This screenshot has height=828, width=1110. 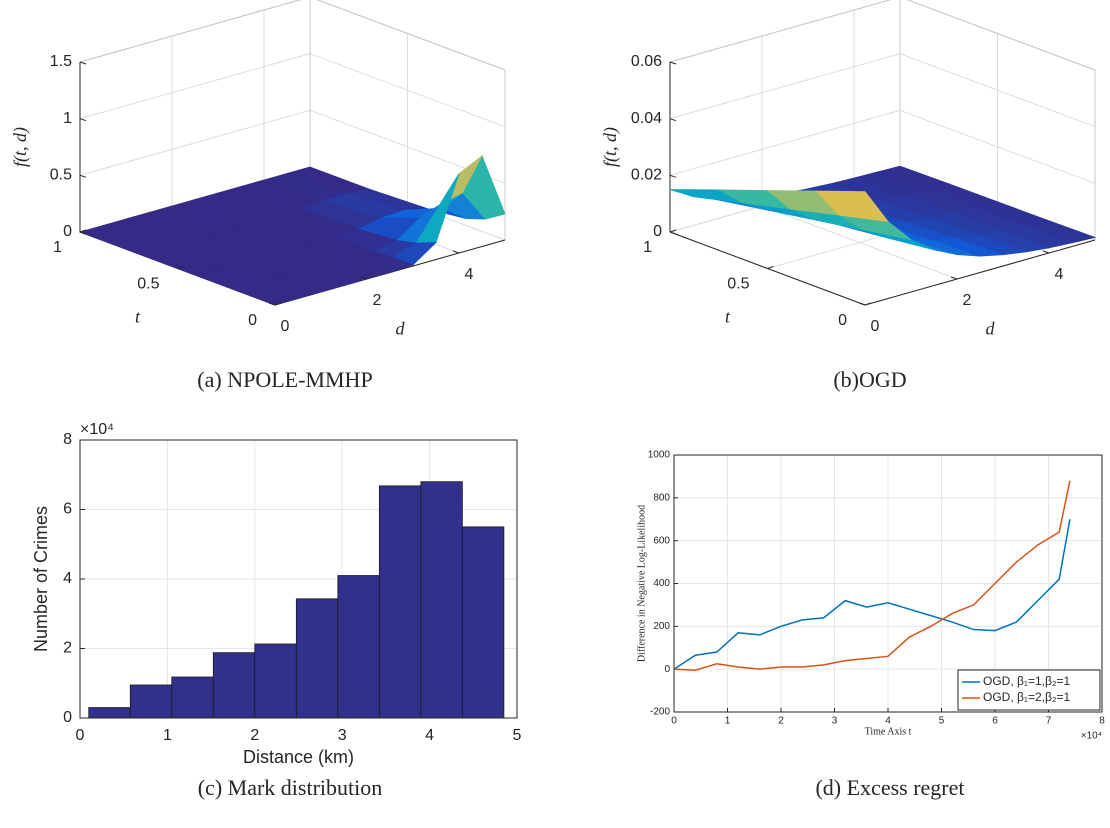 What do you see at coordinates (298, 757) in the screenshot?
I see `x-axis-label: Distance (km)` at bounding box center [298, 757].